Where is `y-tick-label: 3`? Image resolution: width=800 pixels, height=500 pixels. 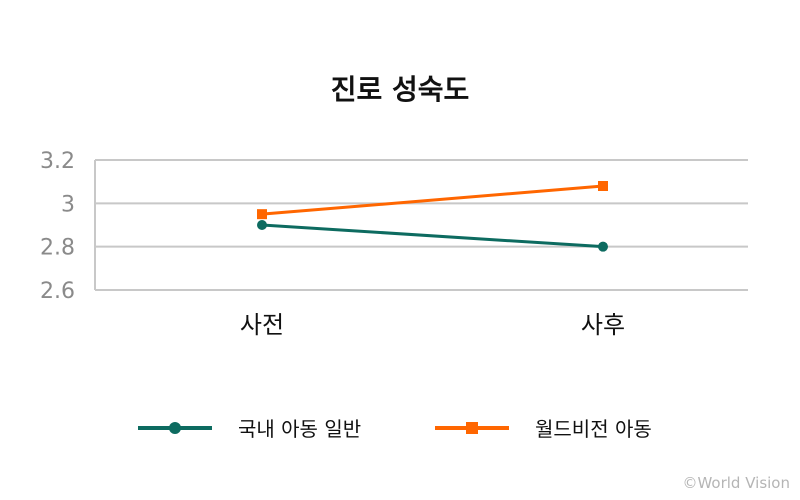
y-tick-label: 3 is located at coordinates (68, 204).